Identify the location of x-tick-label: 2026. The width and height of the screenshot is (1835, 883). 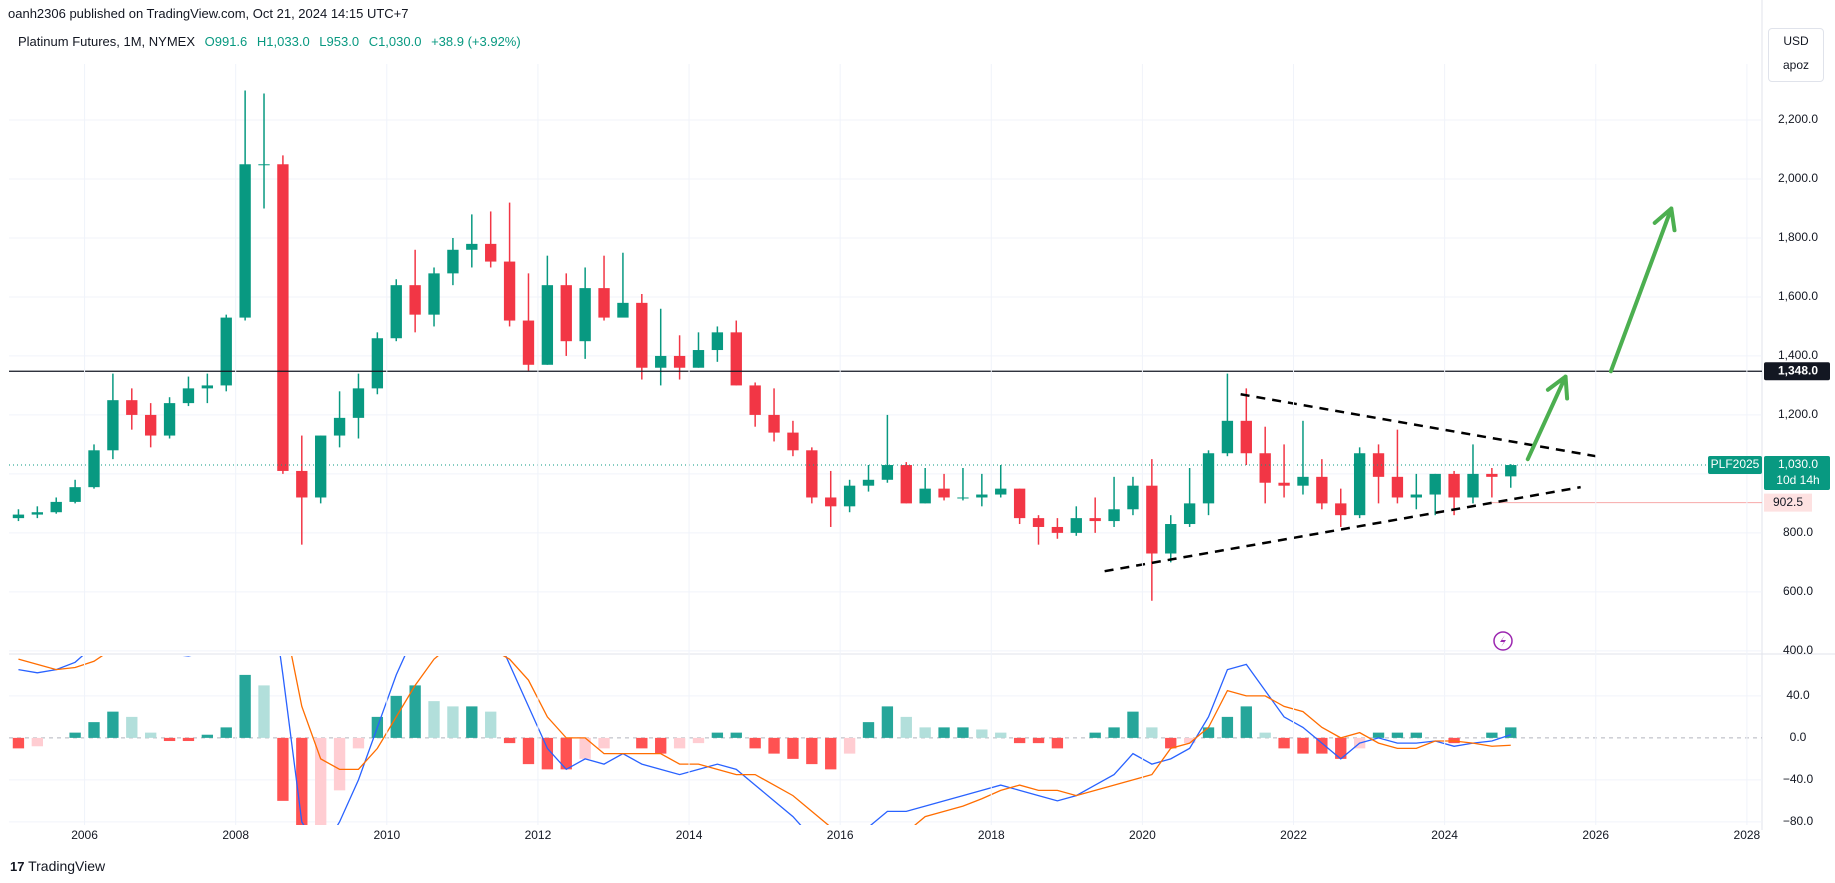
(1595, 835).